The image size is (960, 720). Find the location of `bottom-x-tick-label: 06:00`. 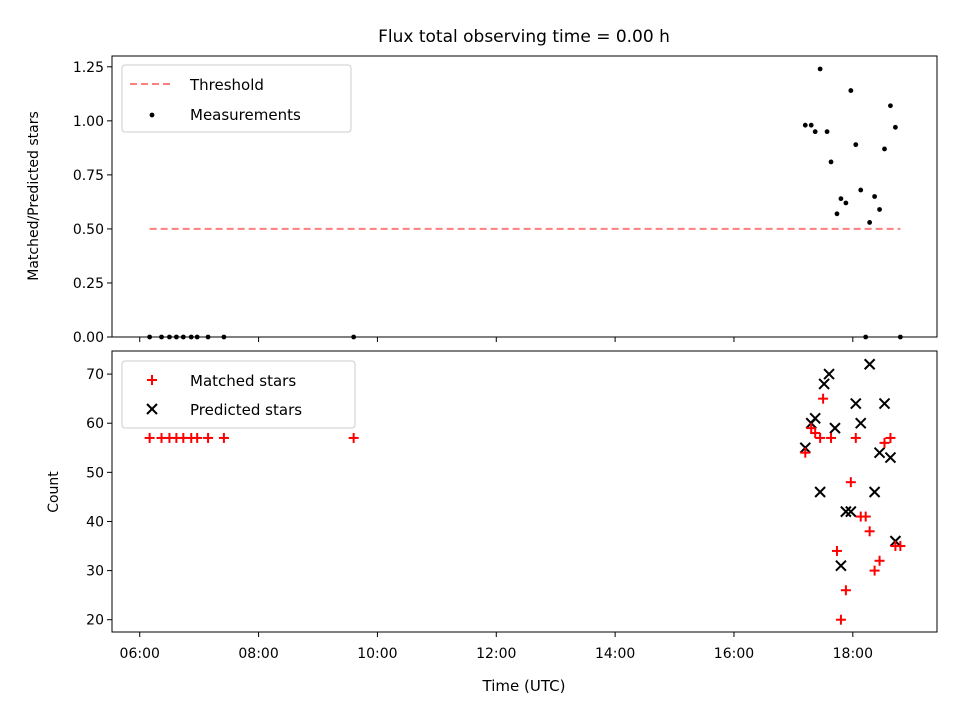

bottom-x-tick-label: 06:00 is located at coordinates (140, 654).